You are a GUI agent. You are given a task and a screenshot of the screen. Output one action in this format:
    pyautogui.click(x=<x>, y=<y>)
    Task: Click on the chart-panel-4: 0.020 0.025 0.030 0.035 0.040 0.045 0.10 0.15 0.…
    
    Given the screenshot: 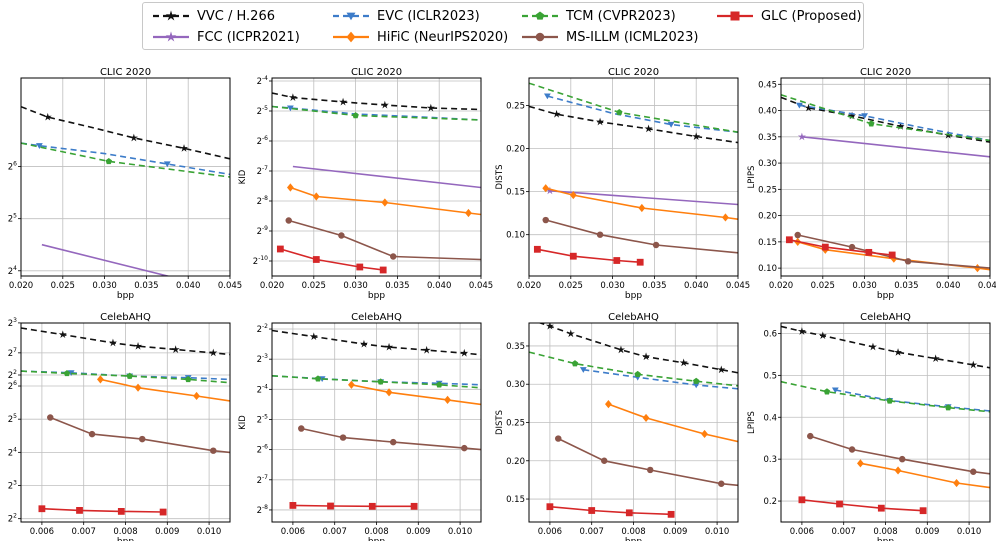 What is the action you would take?
    pyautogui.click(x=871, y=184)
    